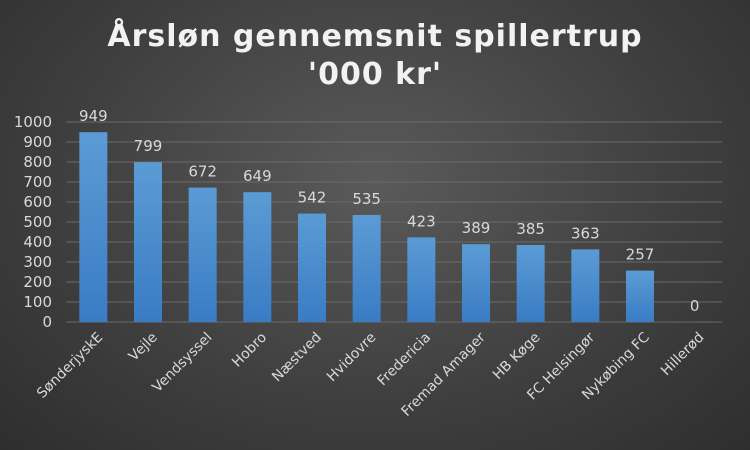  What do you see at coordinates (37, 302) in the screenshot?
I see `y-tick-label: 100` at bounding box center [37, 302].